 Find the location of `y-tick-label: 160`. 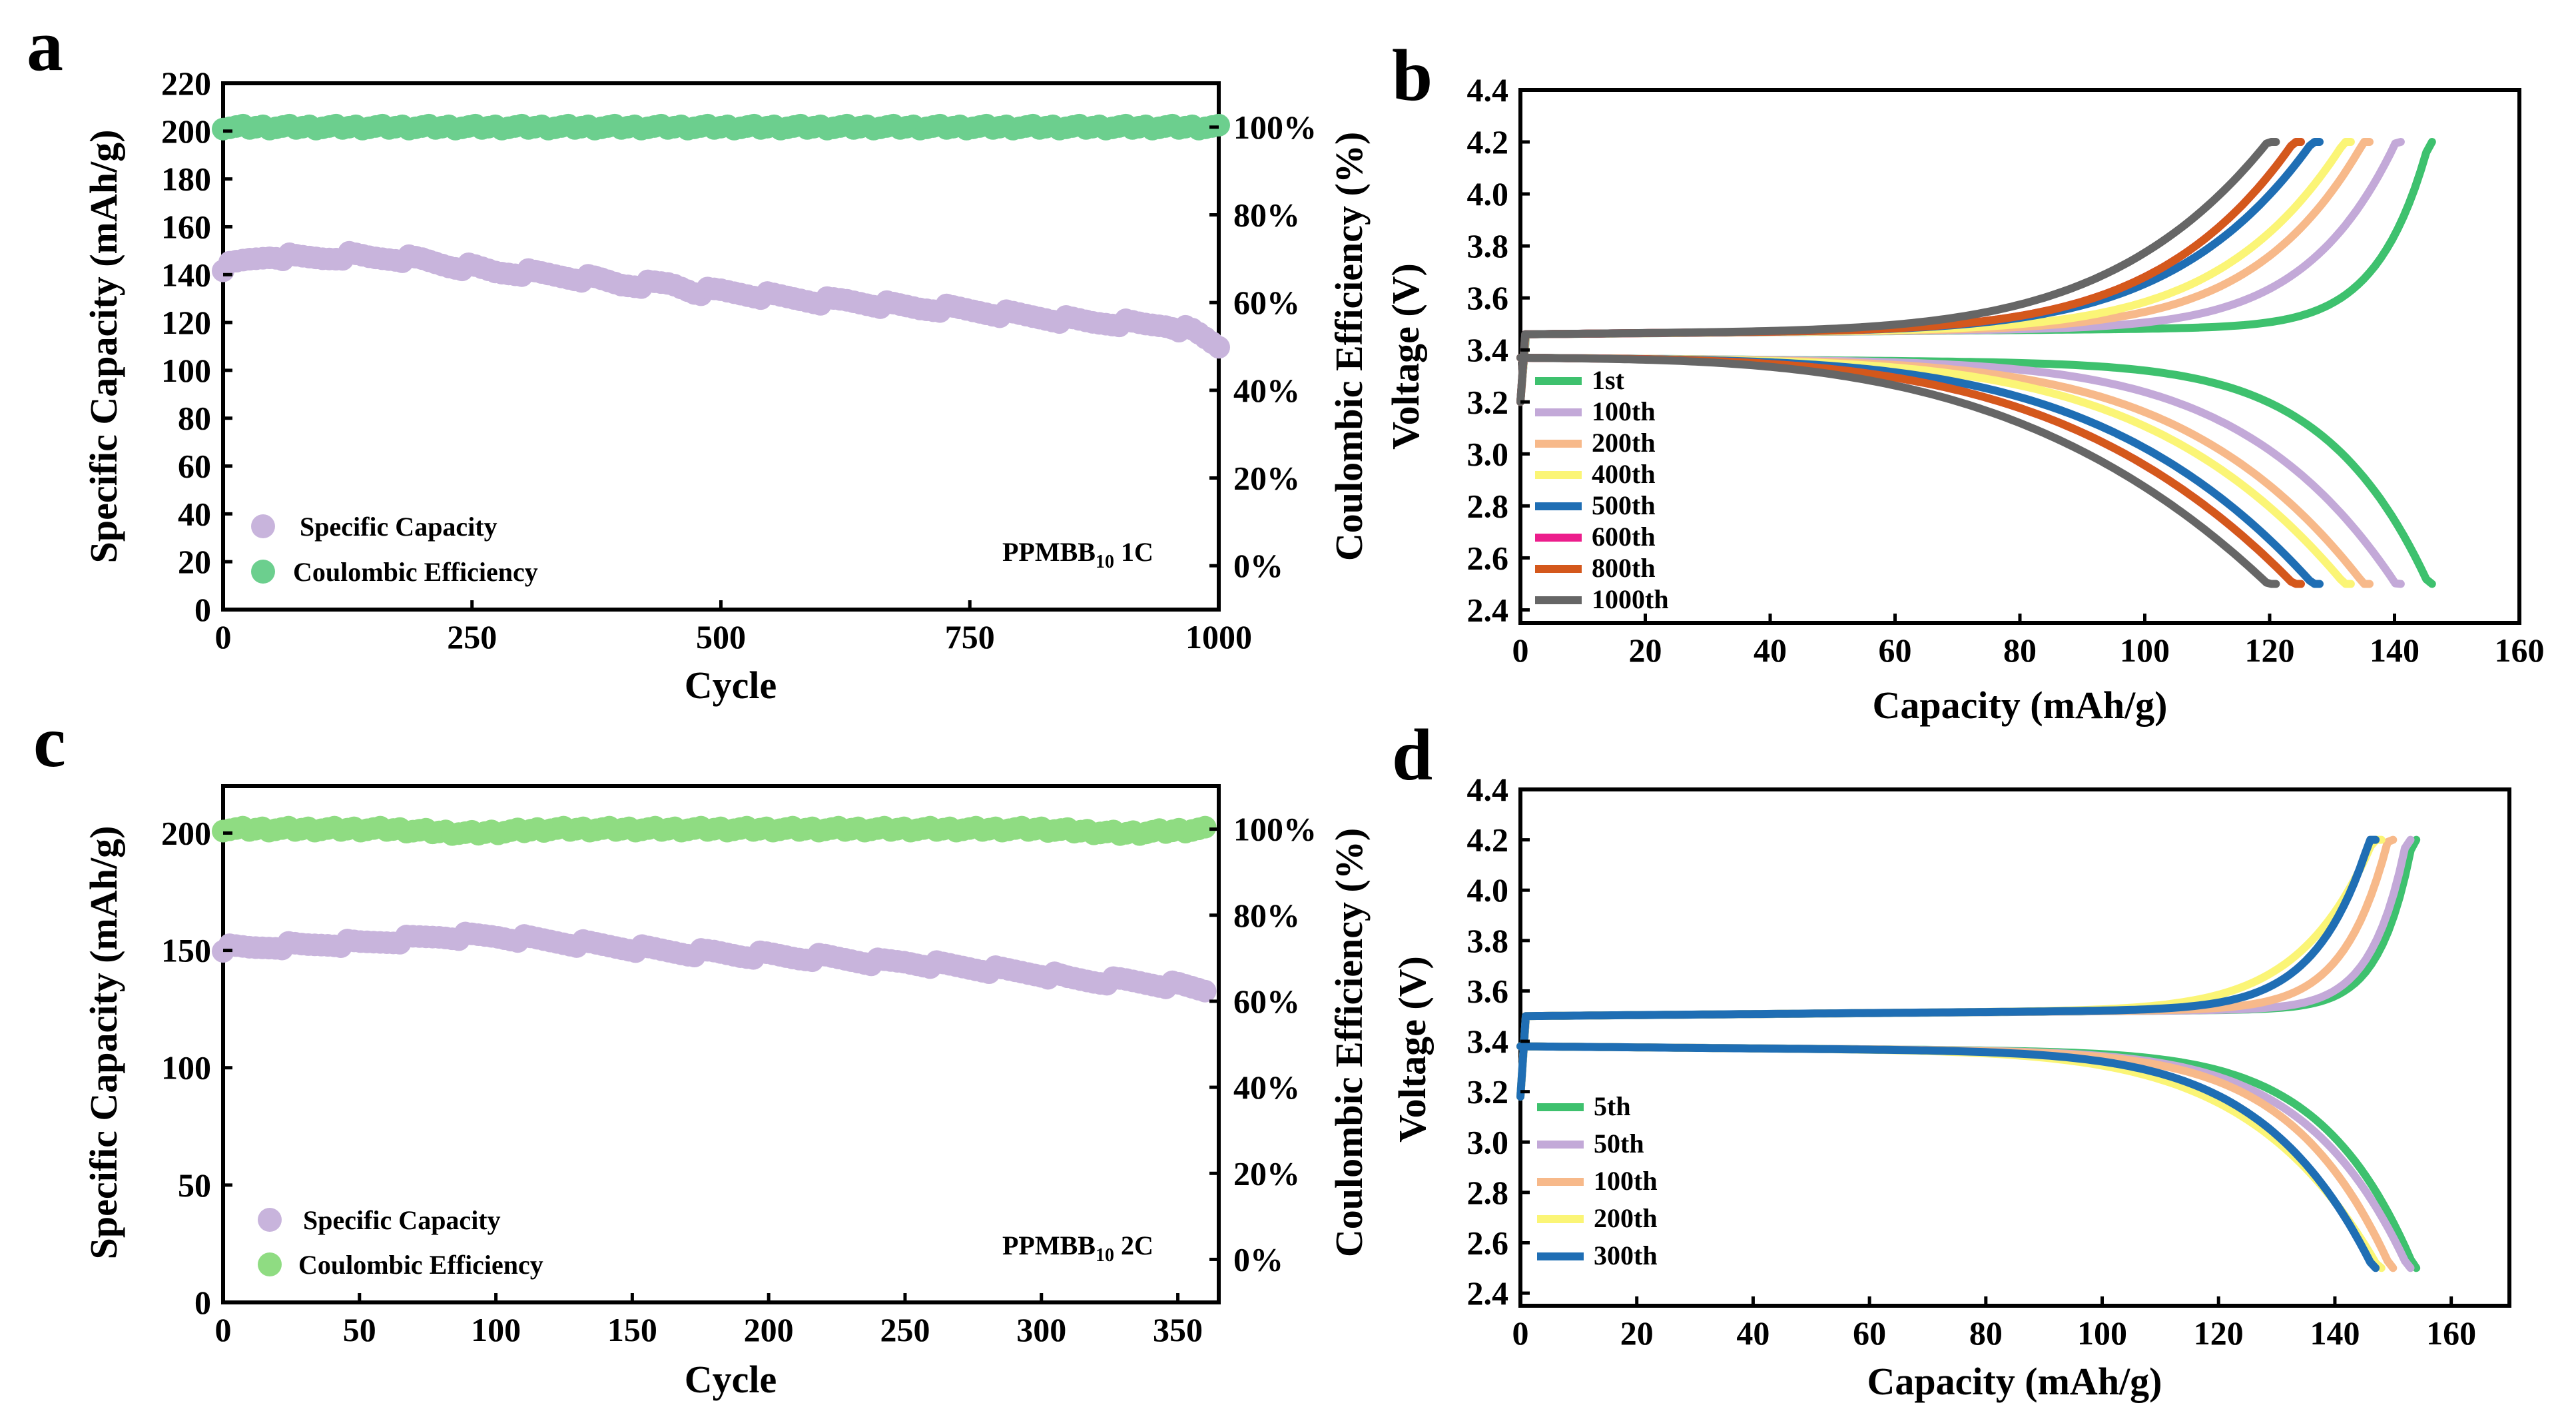

y-tick-label: 160 is located at coordinates (186, 226).